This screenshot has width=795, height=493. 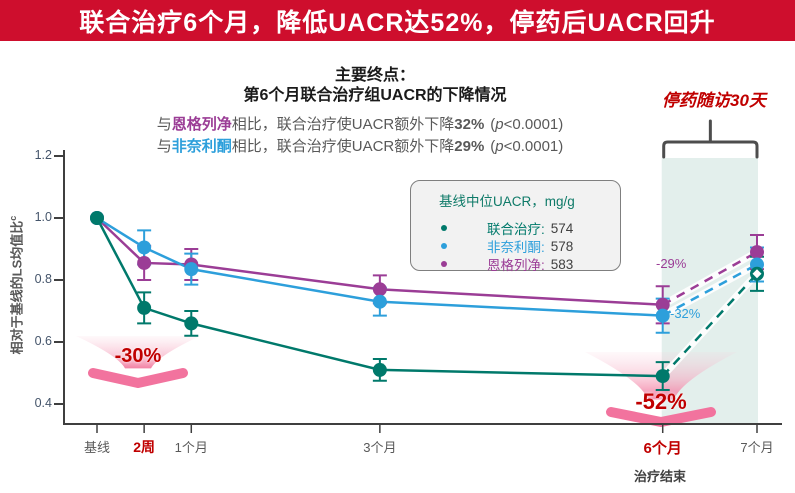 I want to click on comparison-percent: 29%, so click(x=469, y=146).